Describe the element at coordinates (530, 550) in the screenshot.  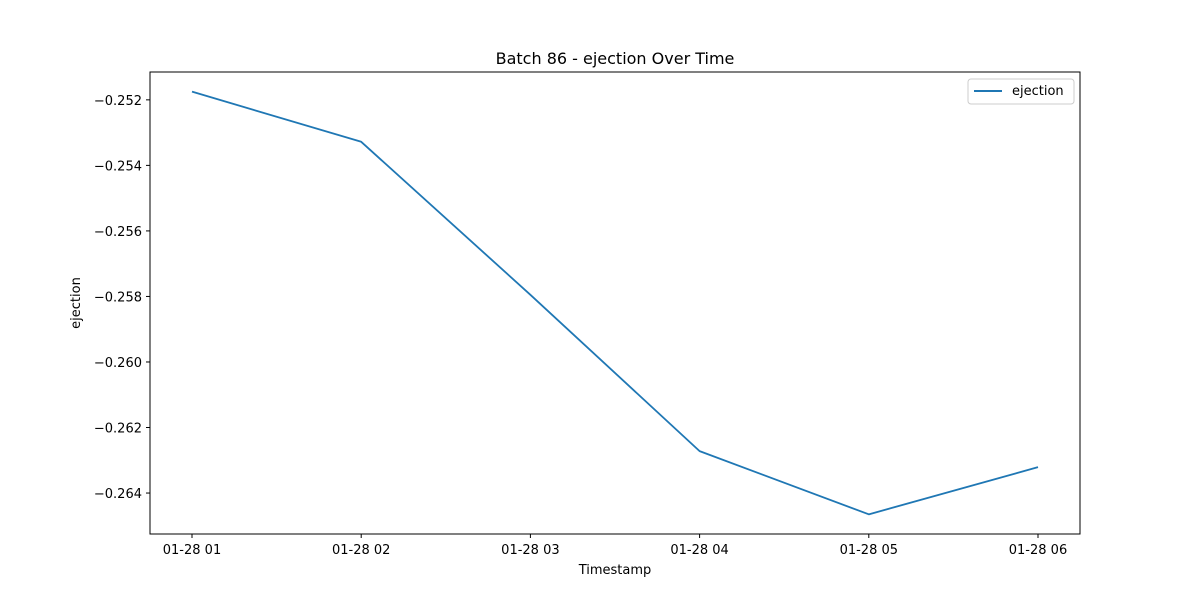
I see `x-tick-label: 01-28 03` at that location.